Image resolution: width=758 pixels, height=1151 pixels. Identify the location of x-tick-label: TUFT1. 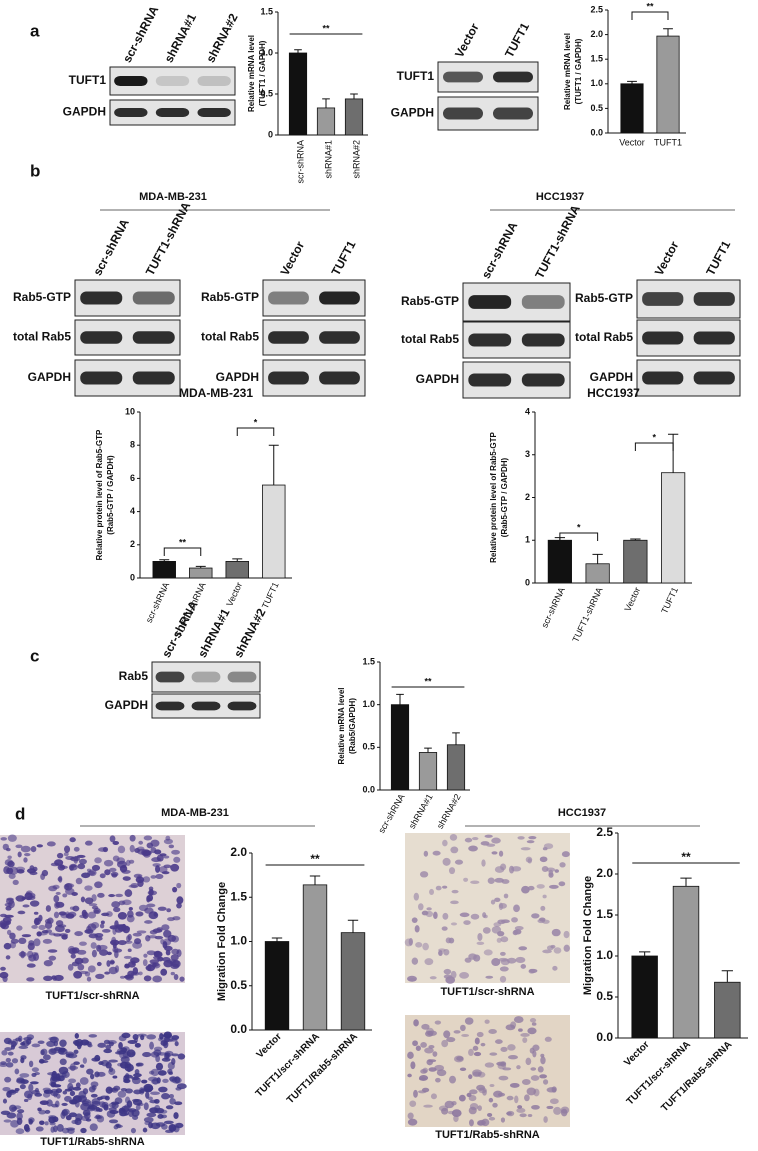
(668, 142).